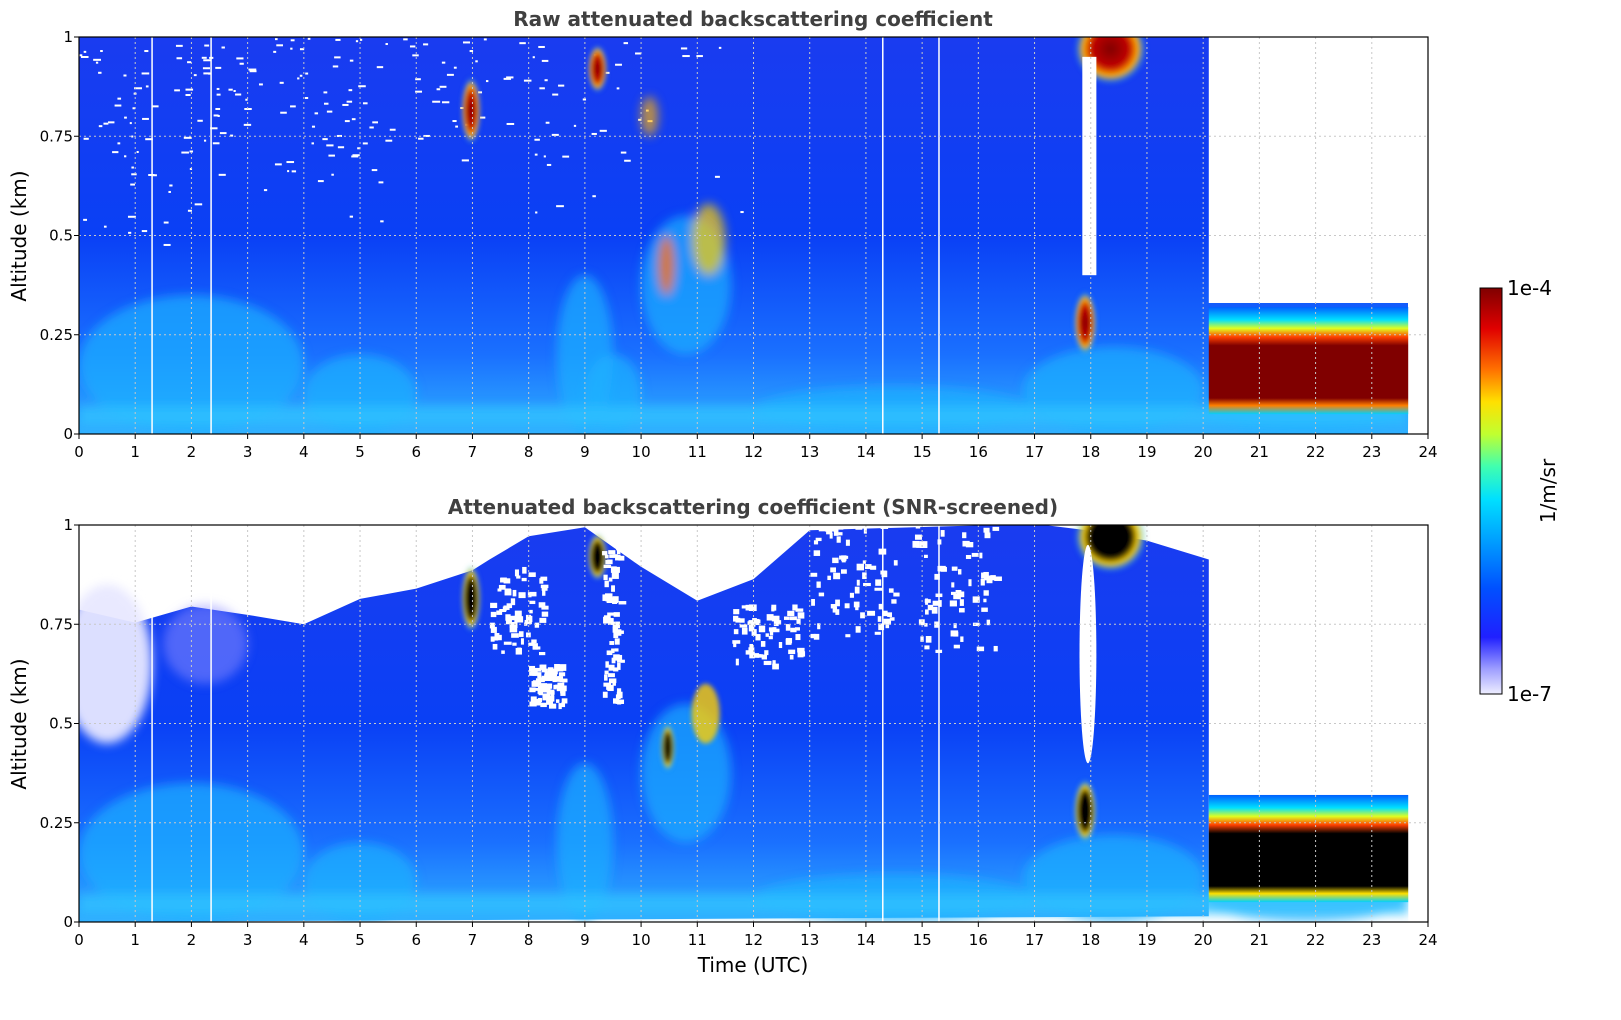  What do you see at coordinates (61, 724) in the screenshot?
I see `y-tick-label: 0.5` at bounding box center [61, 724].